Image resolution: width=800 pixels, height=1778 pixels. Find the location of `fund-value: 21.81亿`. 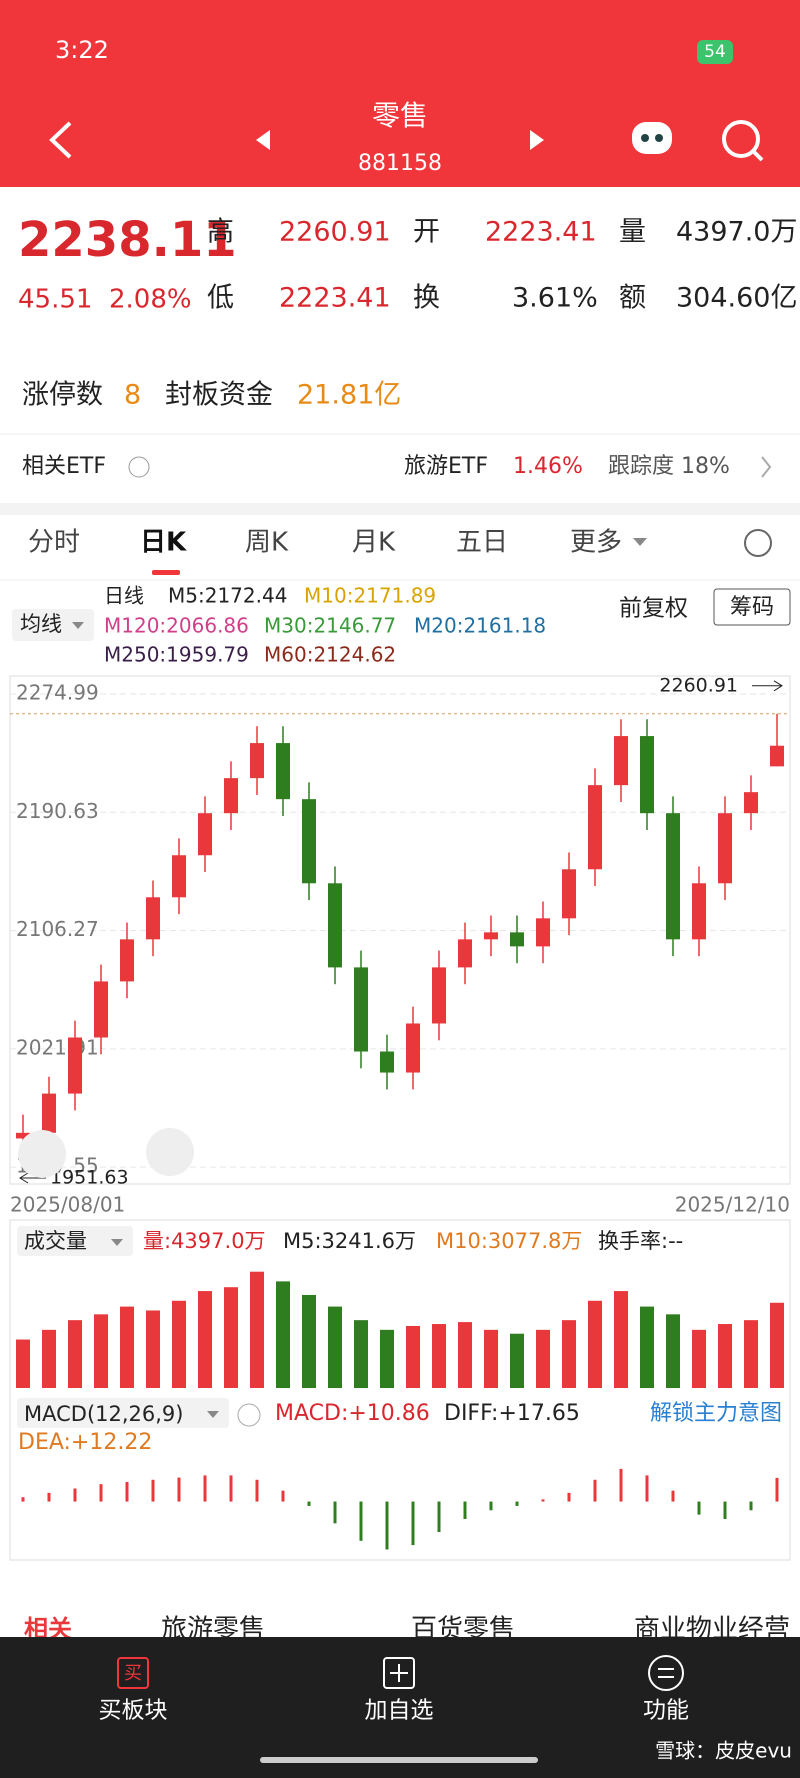

fund-value: 21.81亿 is located at coordinates (349, 395).